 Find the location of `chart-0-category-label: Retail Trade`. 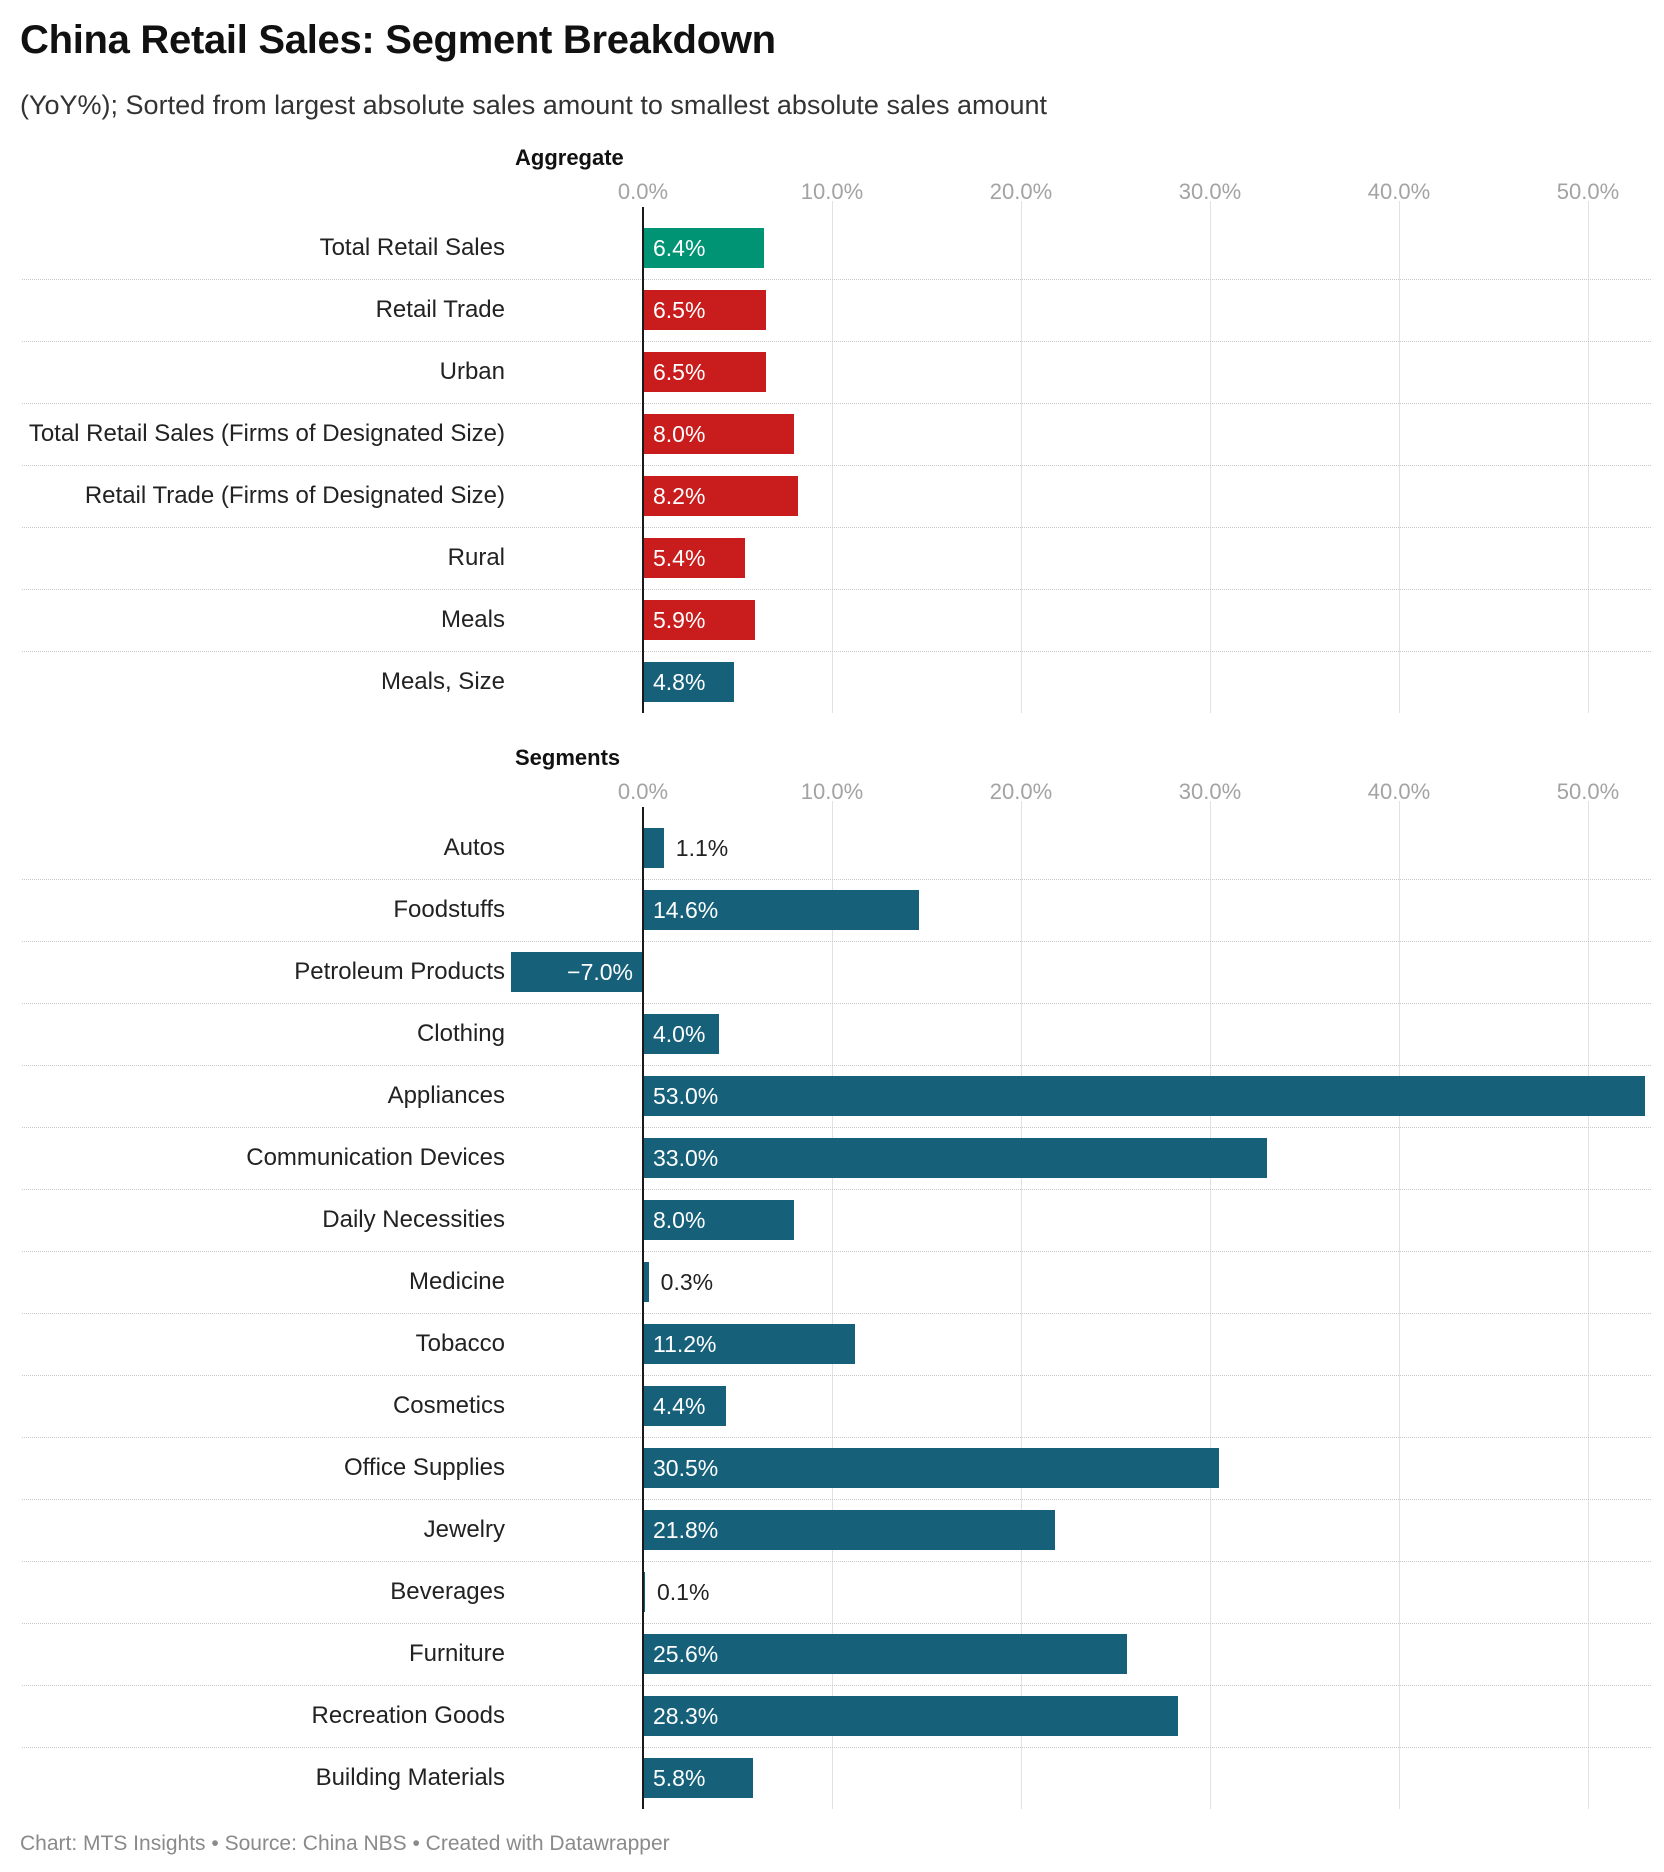

chart-0-category-label: Retail Trade is located at coordinates (440, 309).